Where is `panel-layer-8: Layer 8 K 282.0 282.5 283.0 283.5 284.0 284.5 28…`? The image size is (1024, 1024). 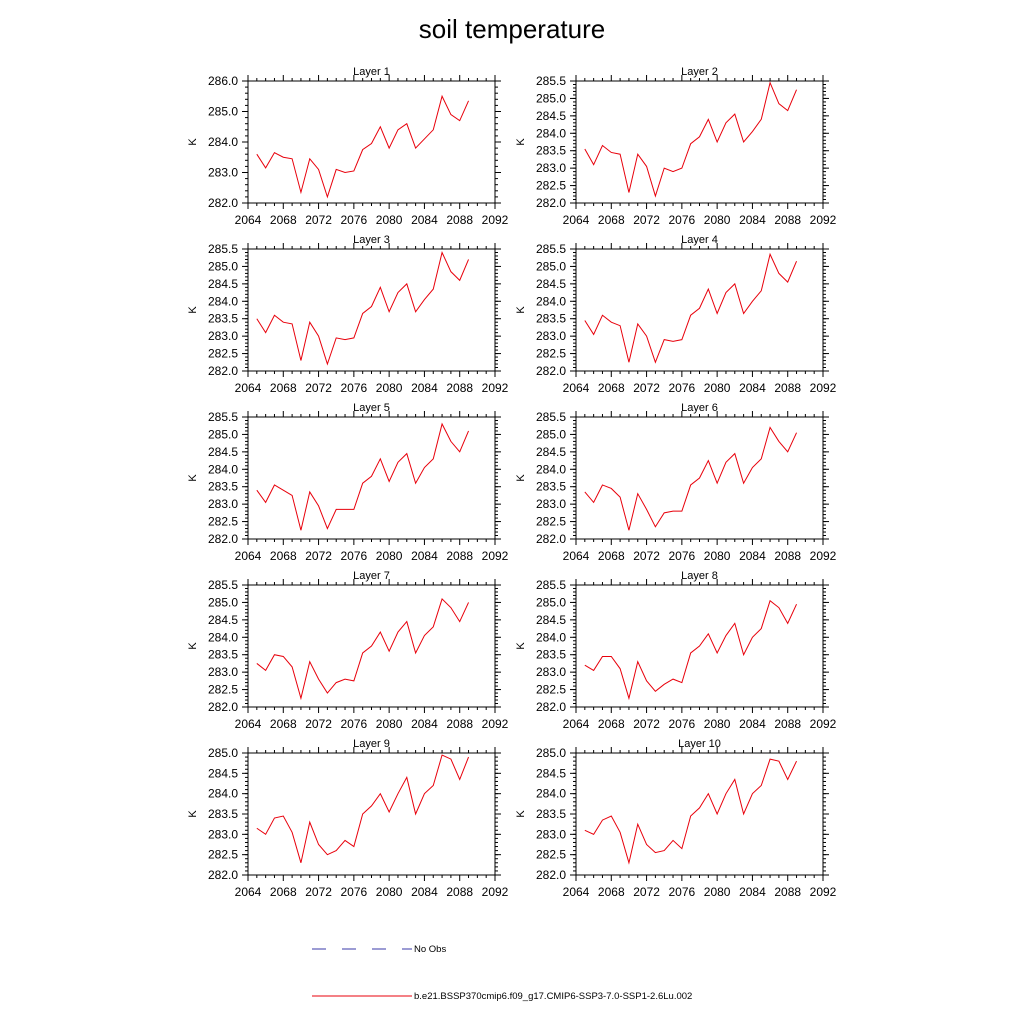 panel-layer-8: Layer 8 K 282.0 282.5 283.0 283.5 284.0 284.5 28… is located at coordinates (676, 650).